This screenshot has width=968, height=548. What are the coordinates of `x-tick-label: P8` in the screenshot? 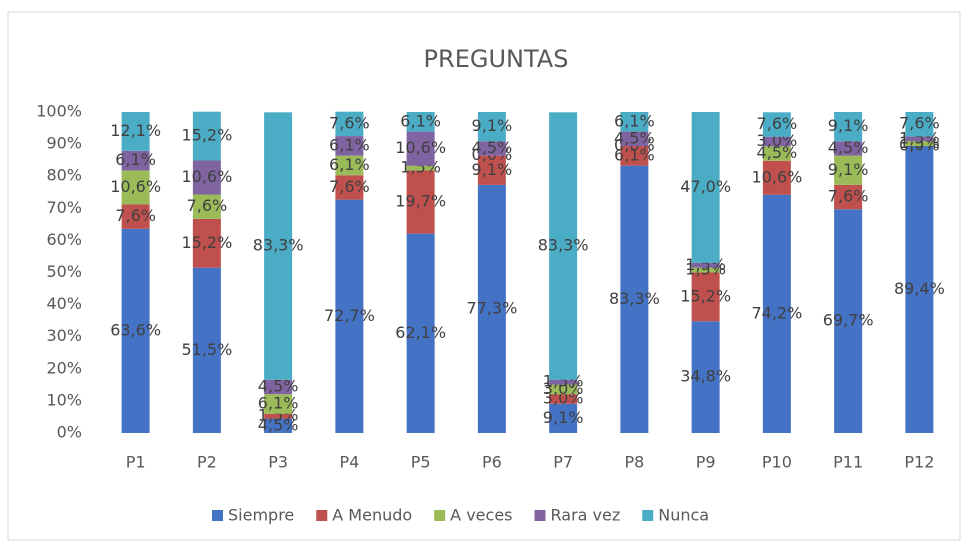 It's located at (634, 462).